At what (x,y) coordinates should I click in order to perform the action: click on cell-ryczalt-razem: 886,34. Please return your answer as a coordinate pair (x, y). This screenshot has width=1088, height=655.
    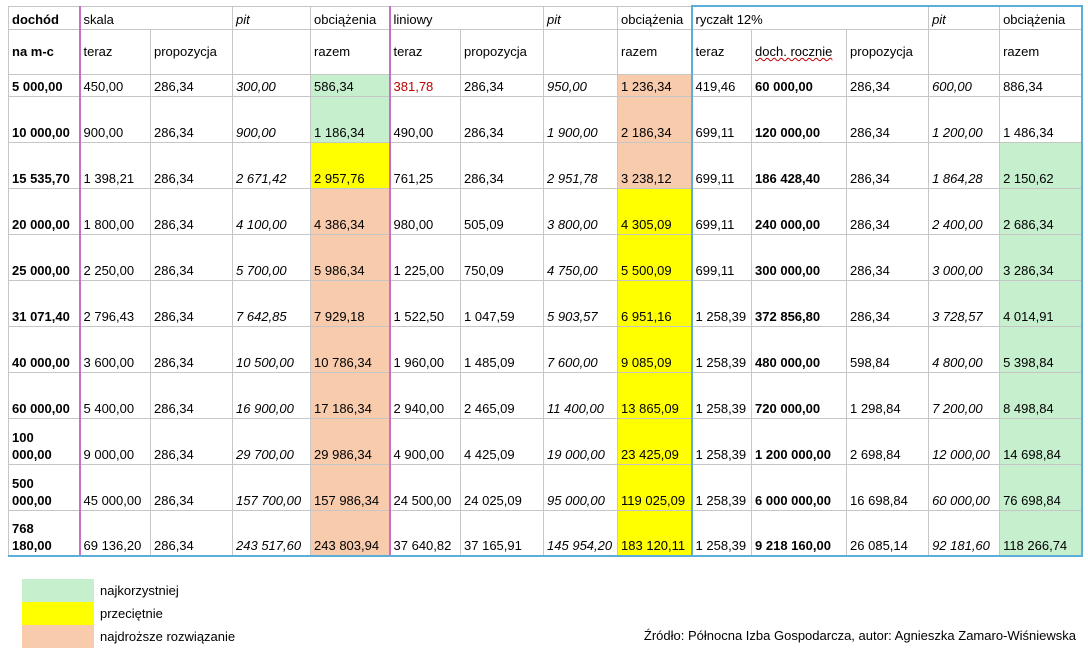
    Looking at the image, I should click on (1041, 85).